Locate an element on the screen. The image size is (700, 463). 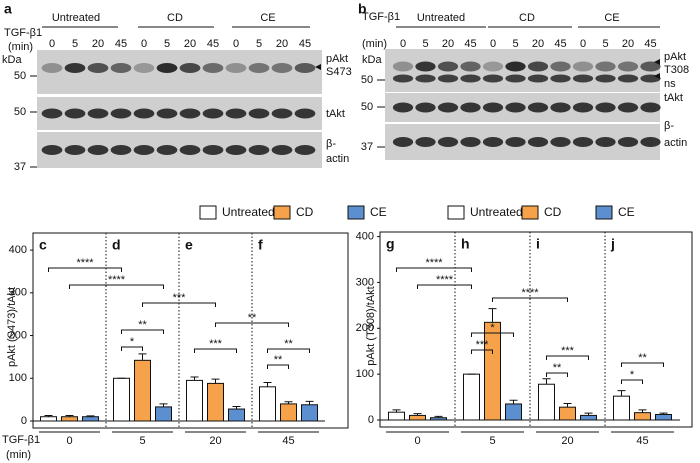
row-label: pAkt is located at coordinates (675, 57).